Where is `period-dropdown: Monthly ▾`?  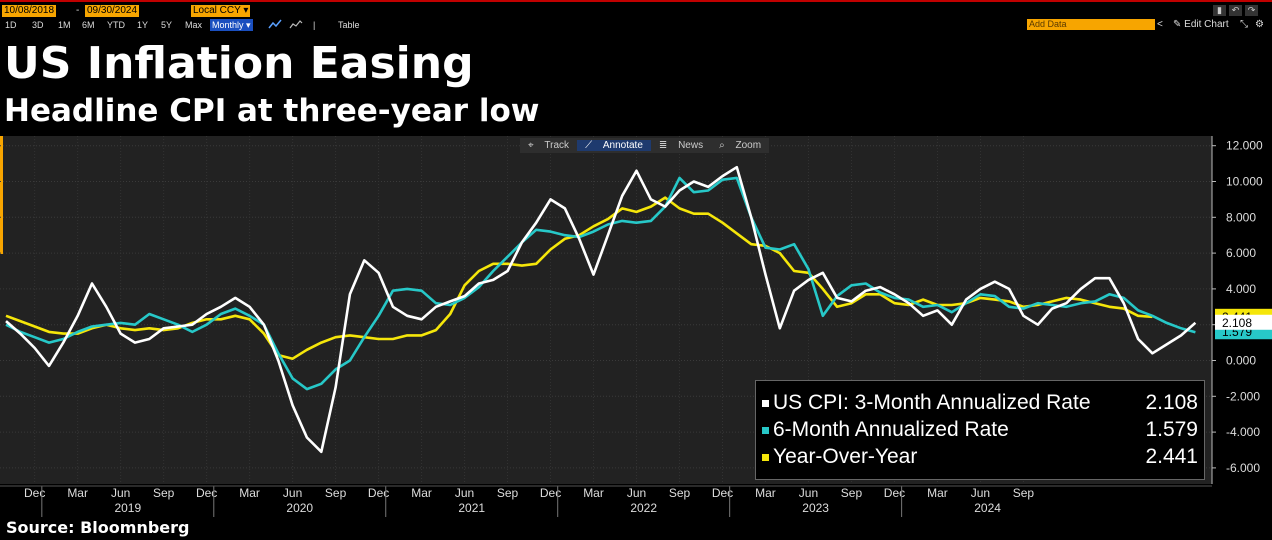 period-dropdown: Monthly ▾ is located at coordinates (231, 25).